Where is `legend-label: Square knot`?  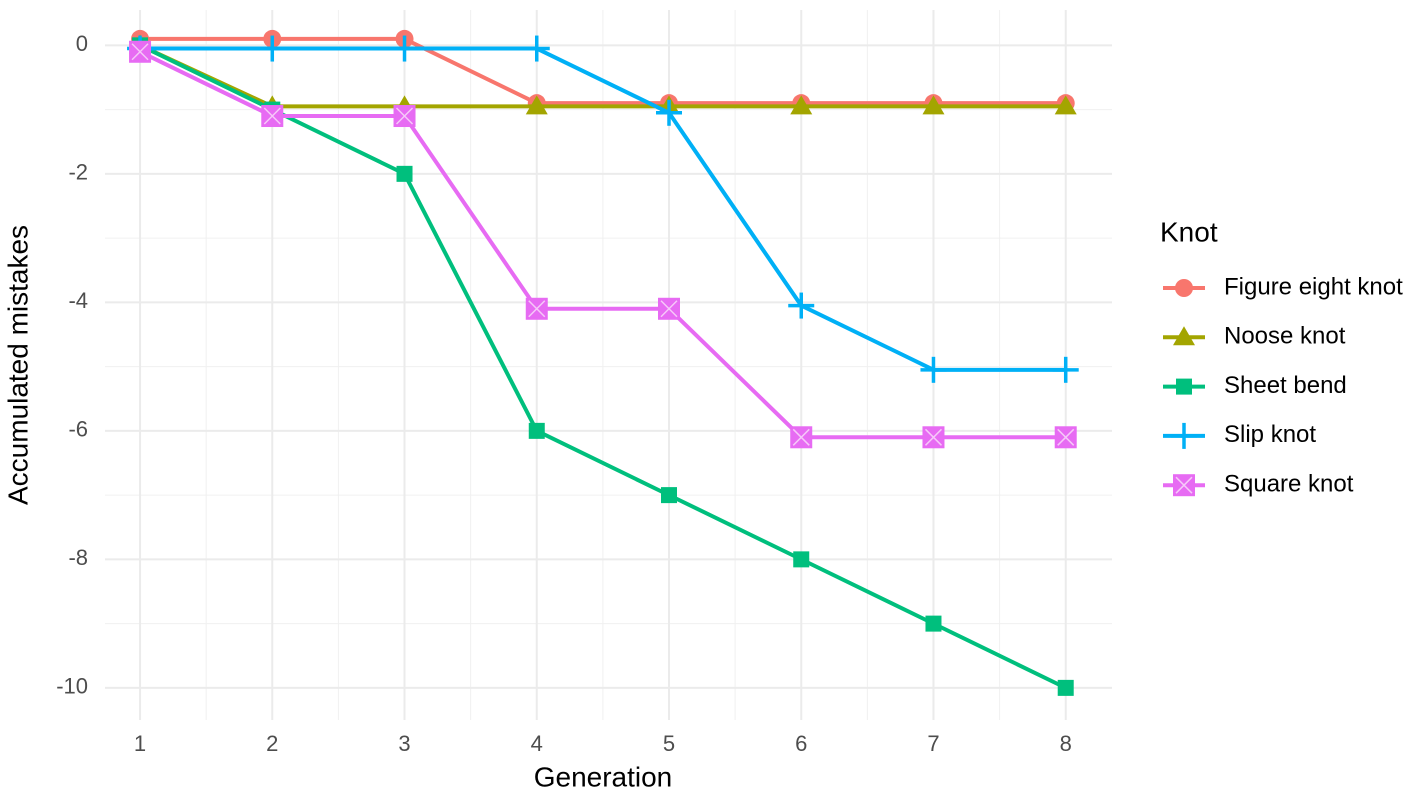 legend-label: Square knot is located at coordinates (1289, 484).